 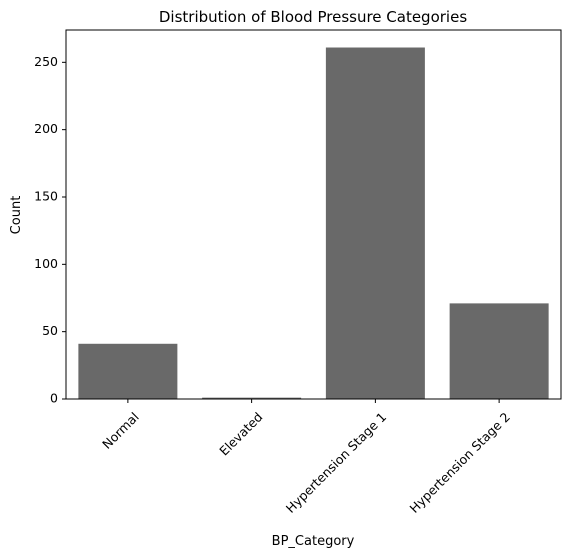 What do you see at coordinates (313, 541) in the screenshot?
I see `x-axis-label: BP_Category` at bounding box center [313, 541].